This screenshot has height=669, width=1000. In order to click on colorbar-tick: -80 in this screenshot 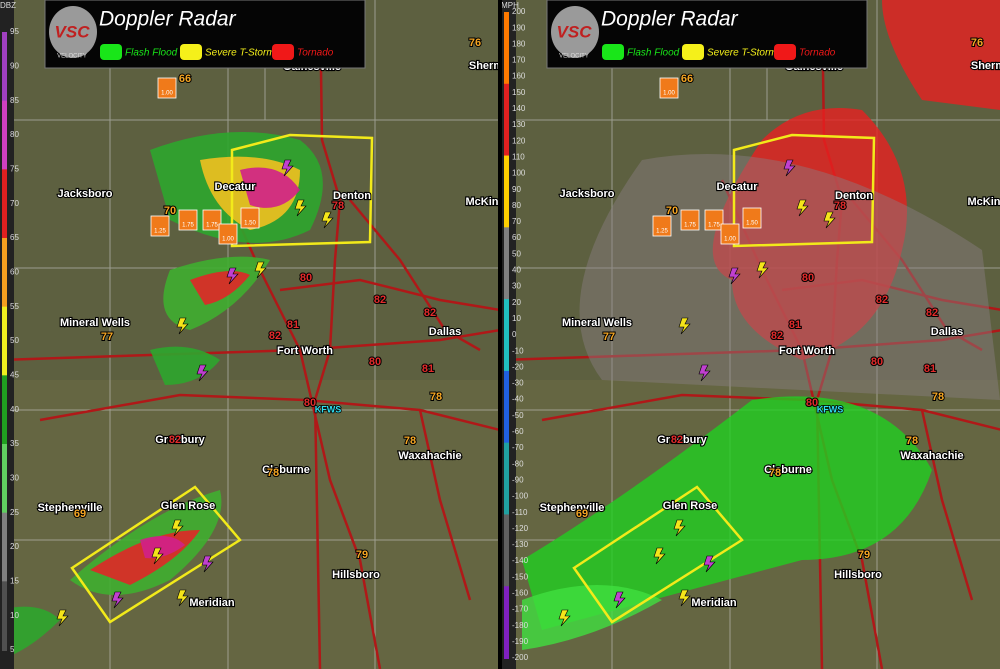, I will do `click(518, 463)`.